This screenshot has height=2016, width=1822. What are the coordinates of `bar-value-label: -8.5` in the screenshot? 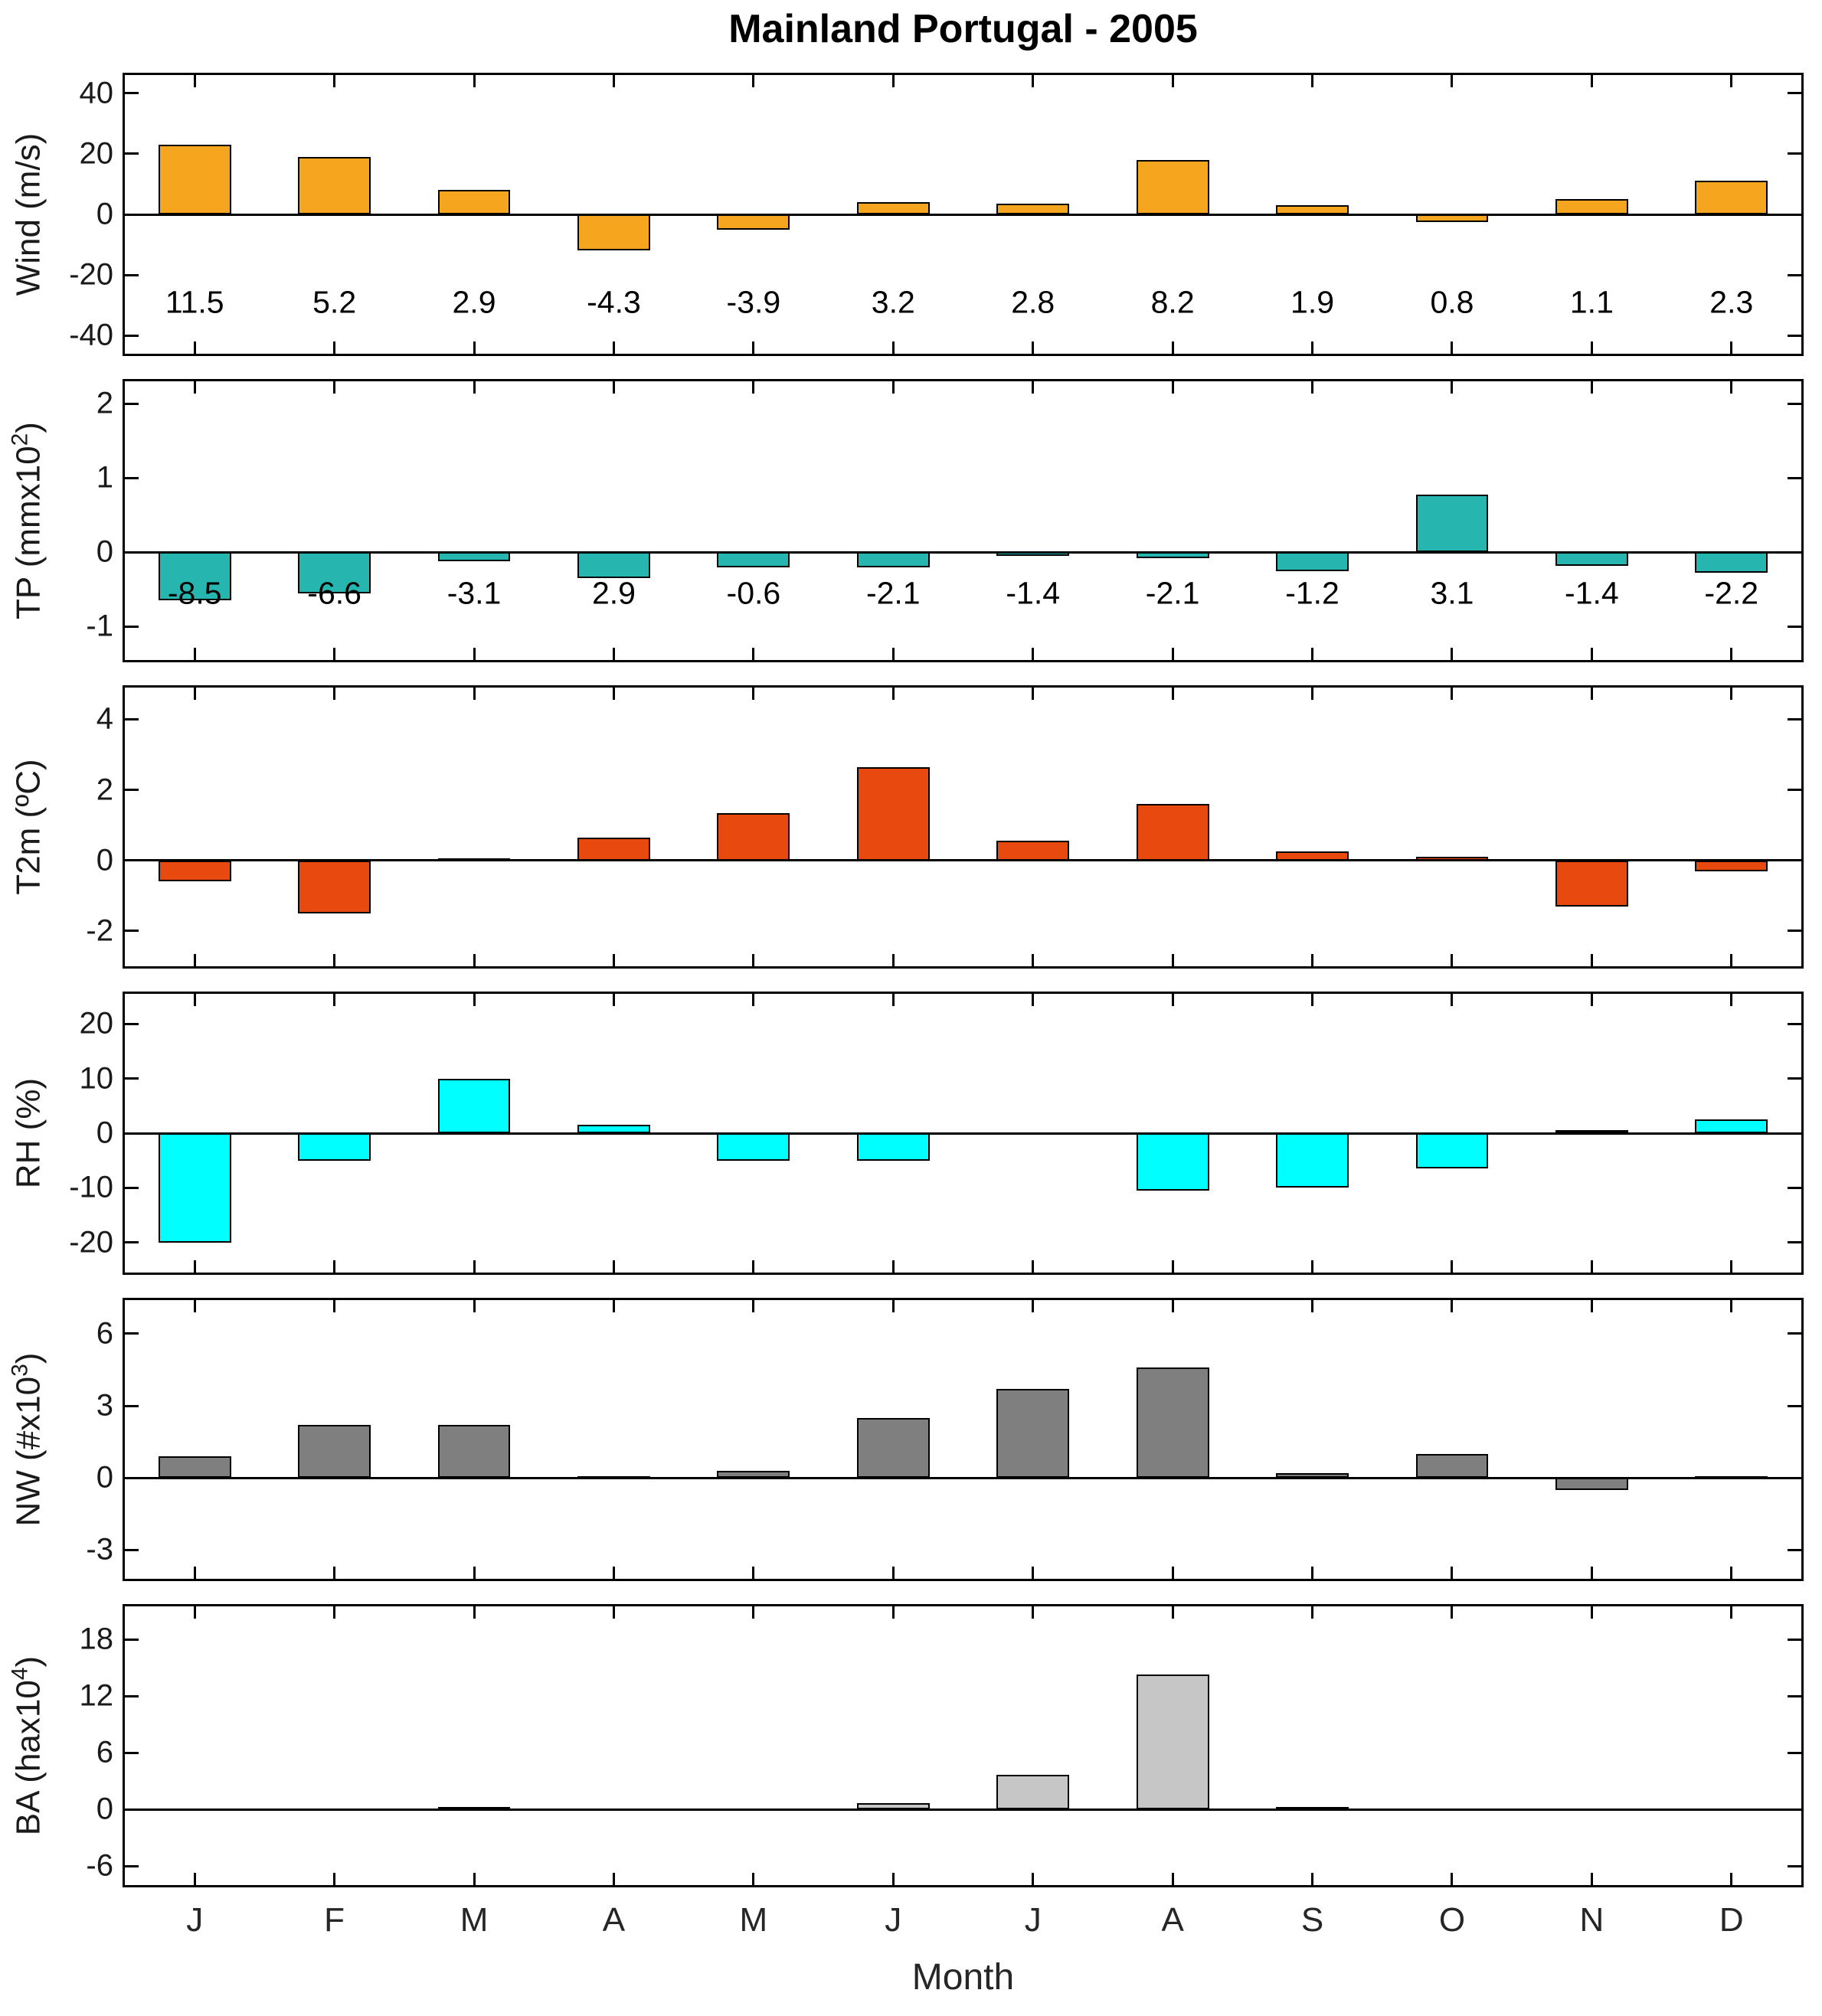 It's located at (195, 593).